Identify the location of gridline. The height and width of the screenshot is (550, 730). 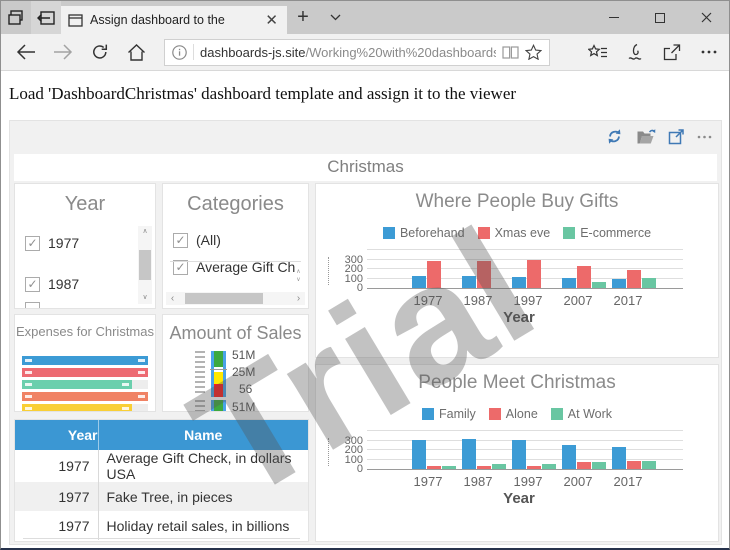
(525, 268).